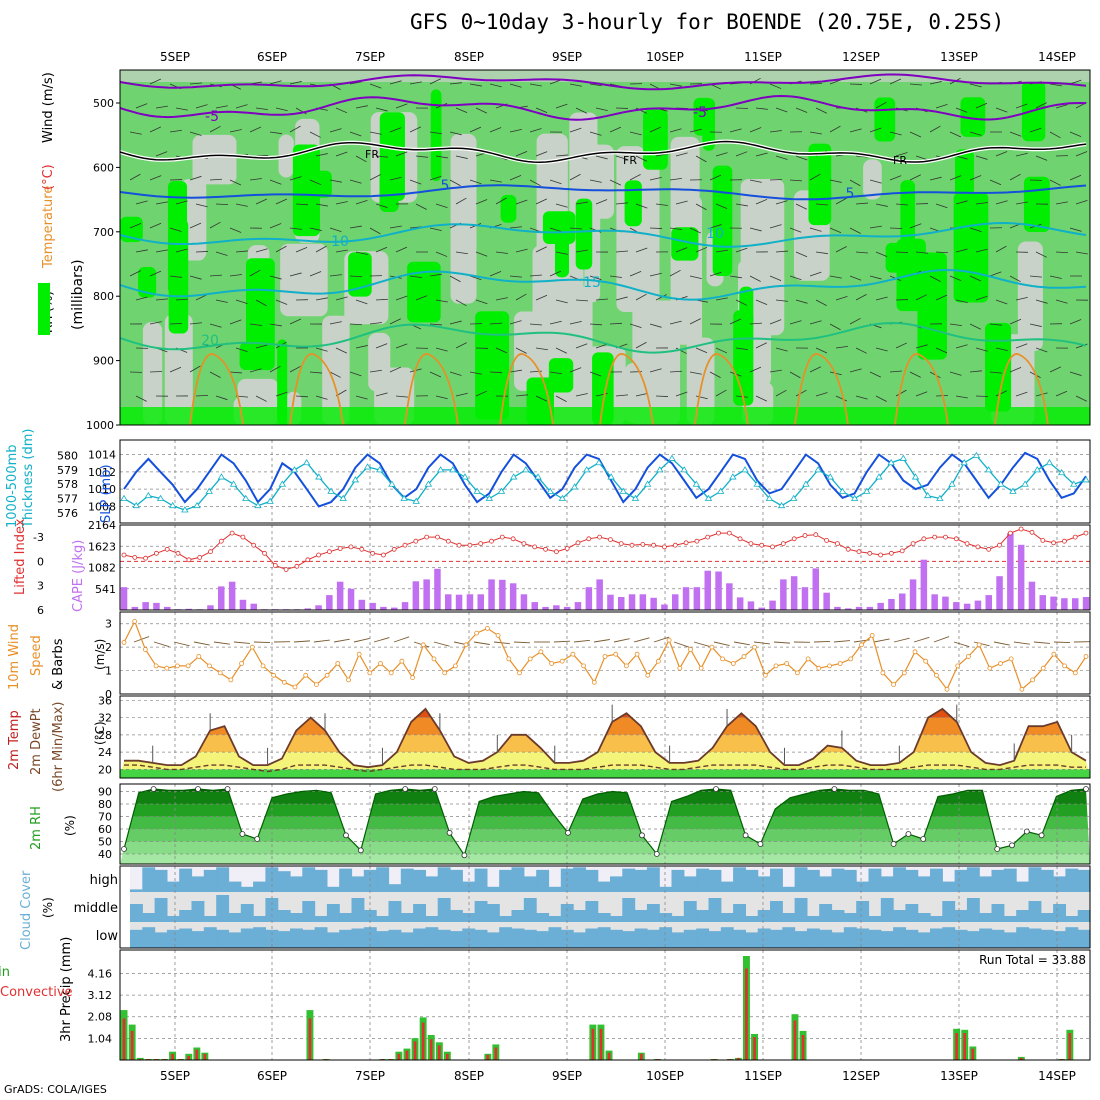  I want to click on date-label-top: 8SEP, so click(469, 57).